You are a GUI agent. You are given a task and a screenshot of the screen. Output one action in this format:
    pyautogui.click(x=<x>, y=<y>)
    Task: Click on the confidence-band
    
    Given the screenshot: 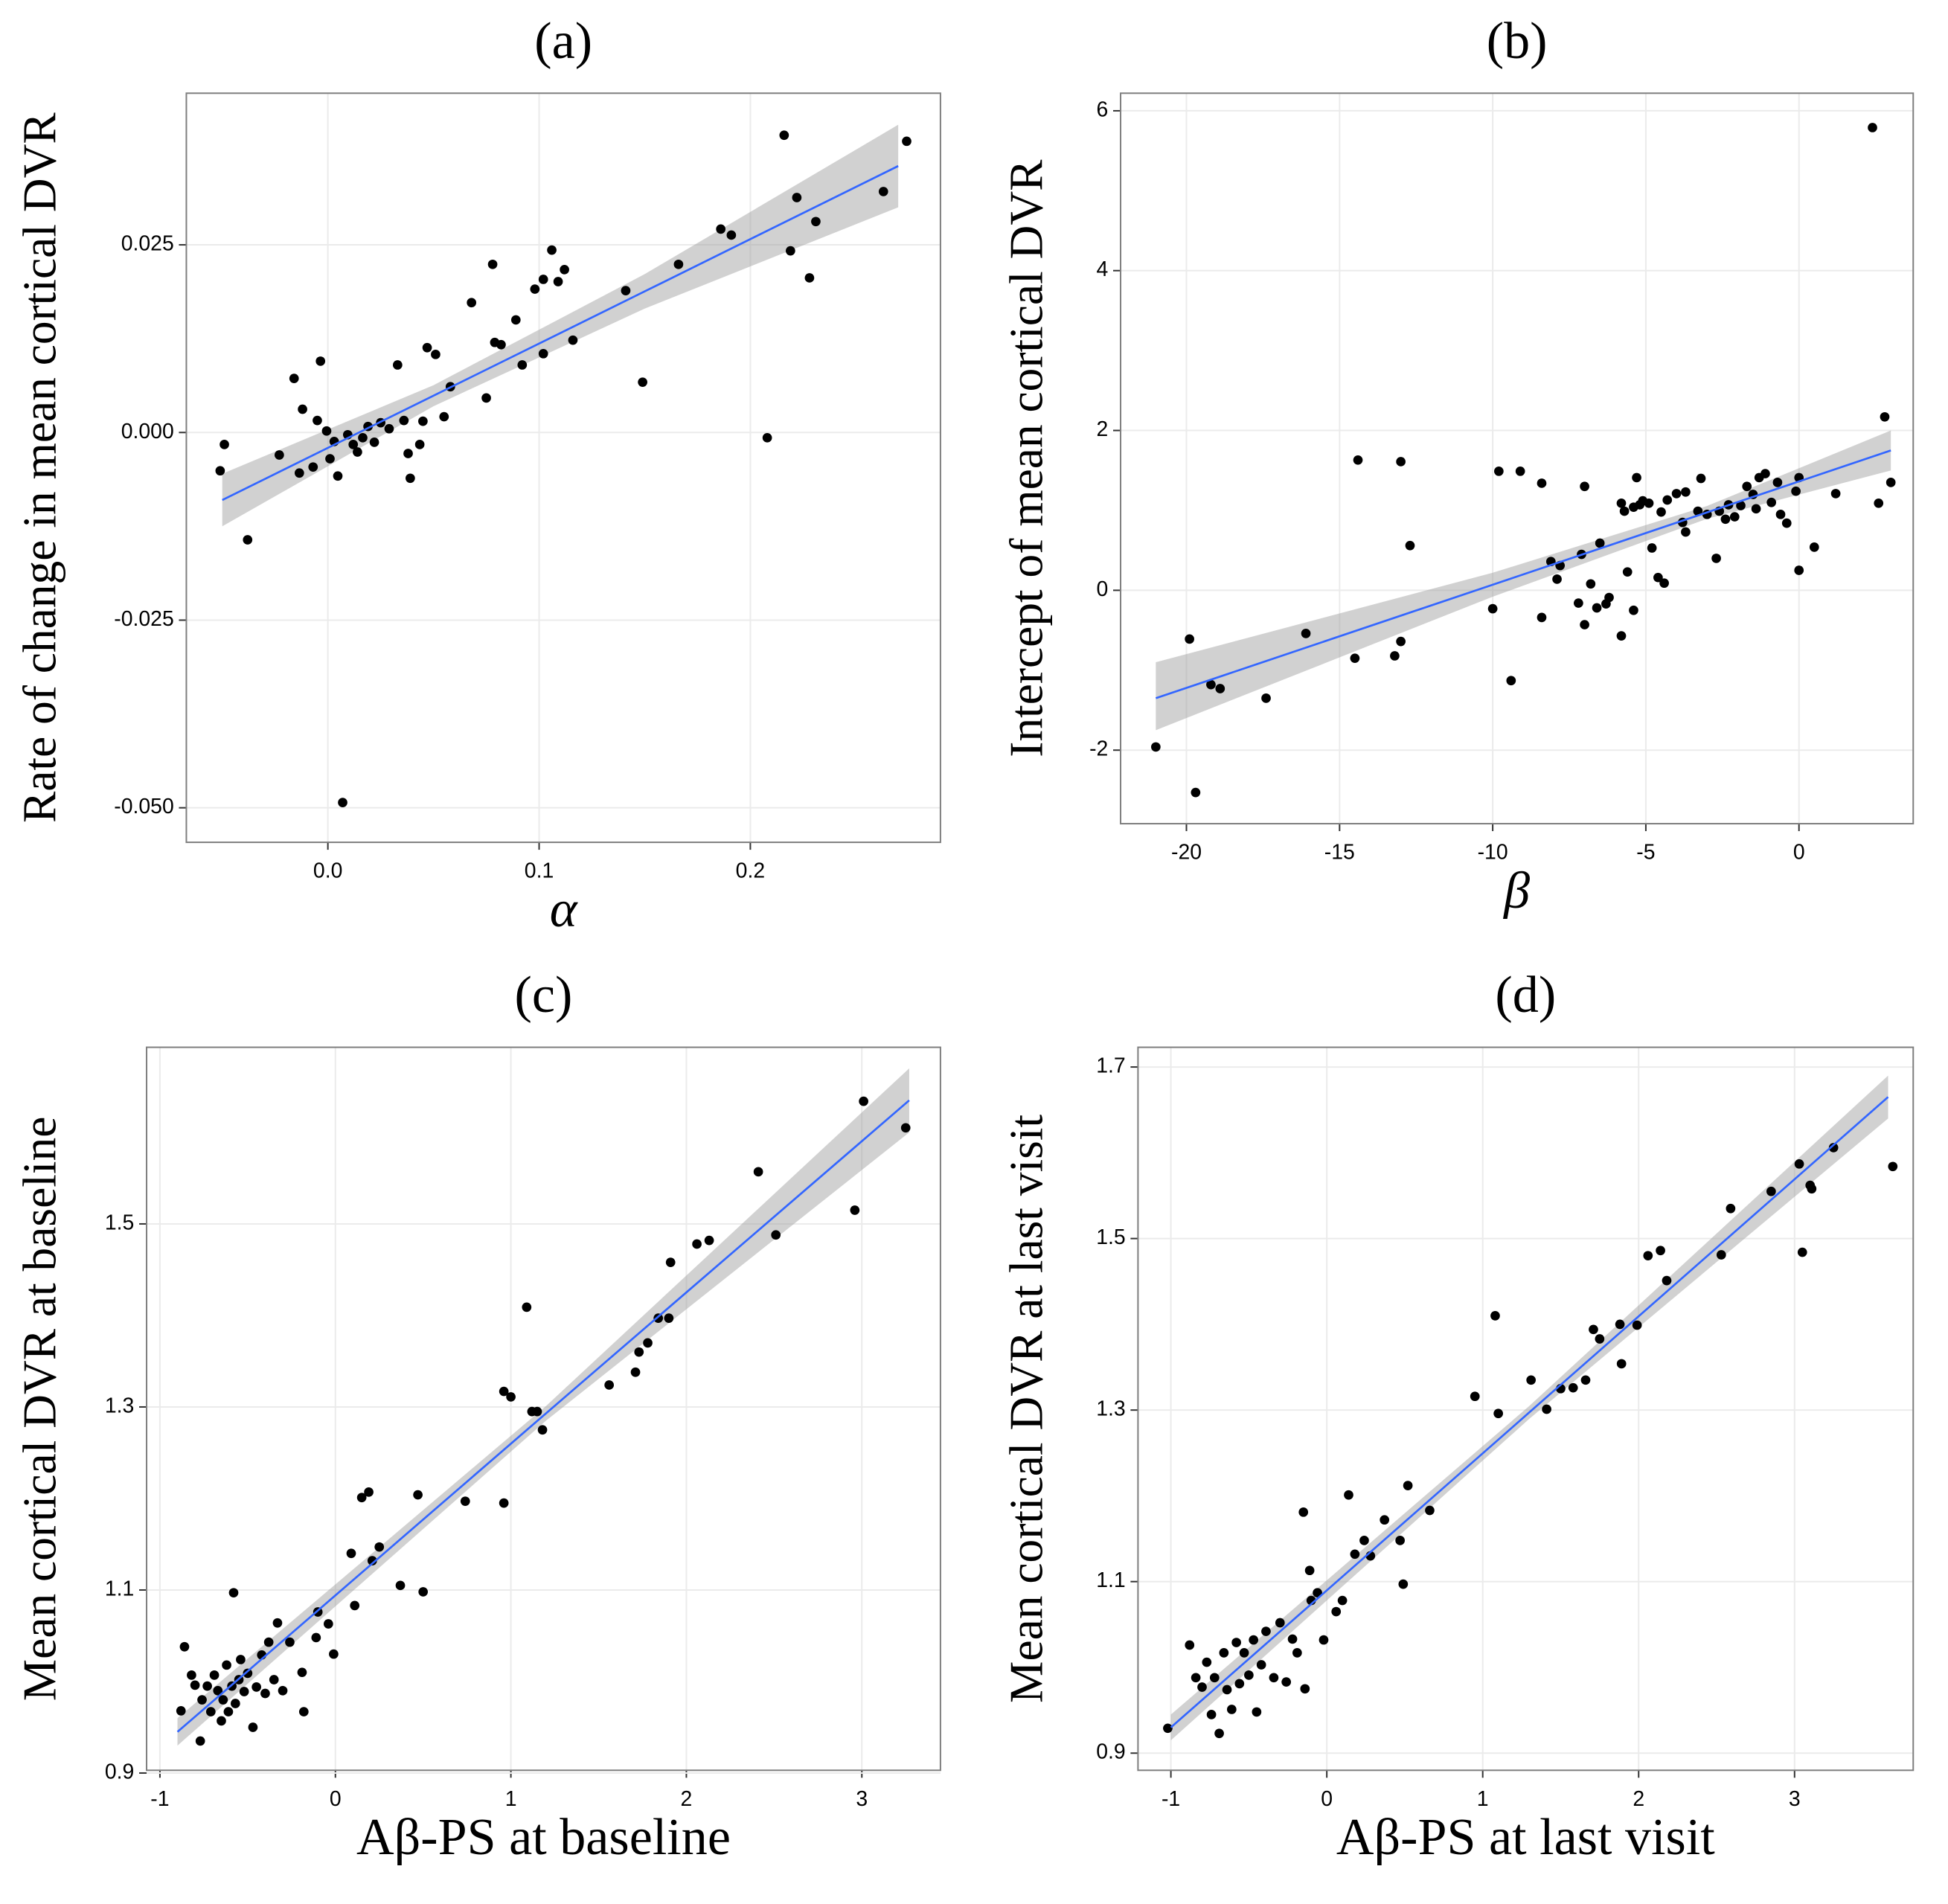 What is the action you would take?
    pyautogui.click(x=1529, y=1407)
    